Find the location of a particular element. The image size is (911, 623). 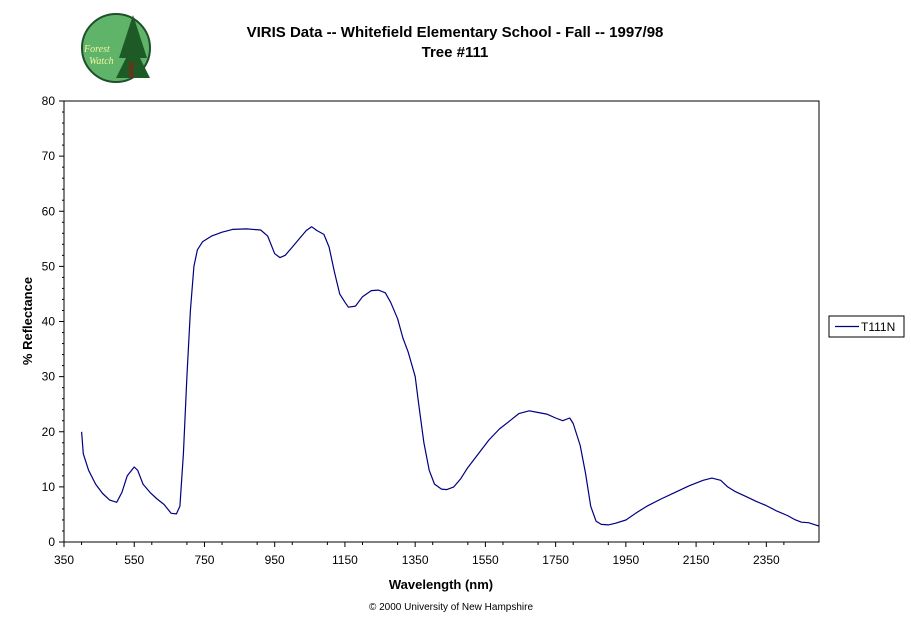

x-tick-label: 550 is located at coordinates (134, 560).